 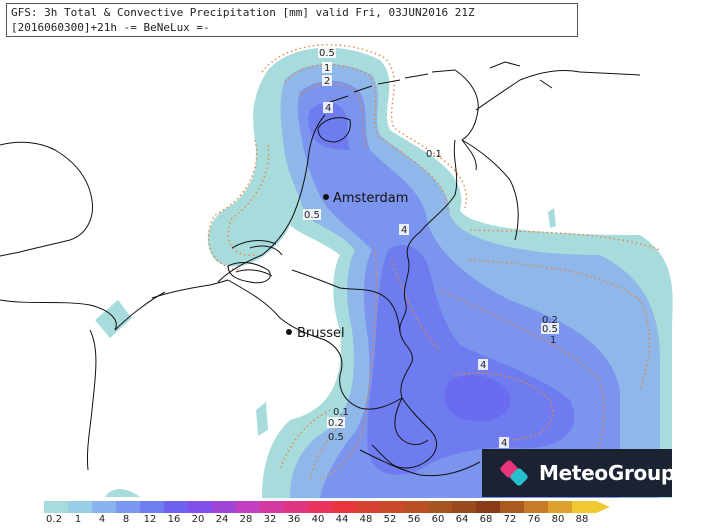 I want to click on city-brussel: Brussel, so click(x=315, y=333).